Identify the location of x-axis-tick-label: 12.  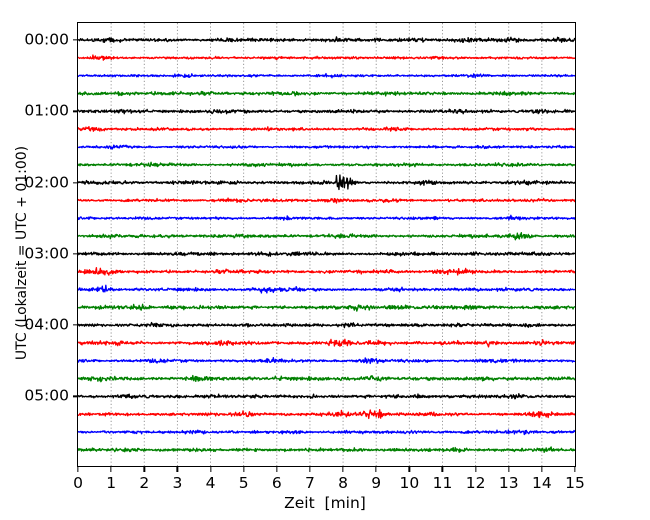
(475, 483).